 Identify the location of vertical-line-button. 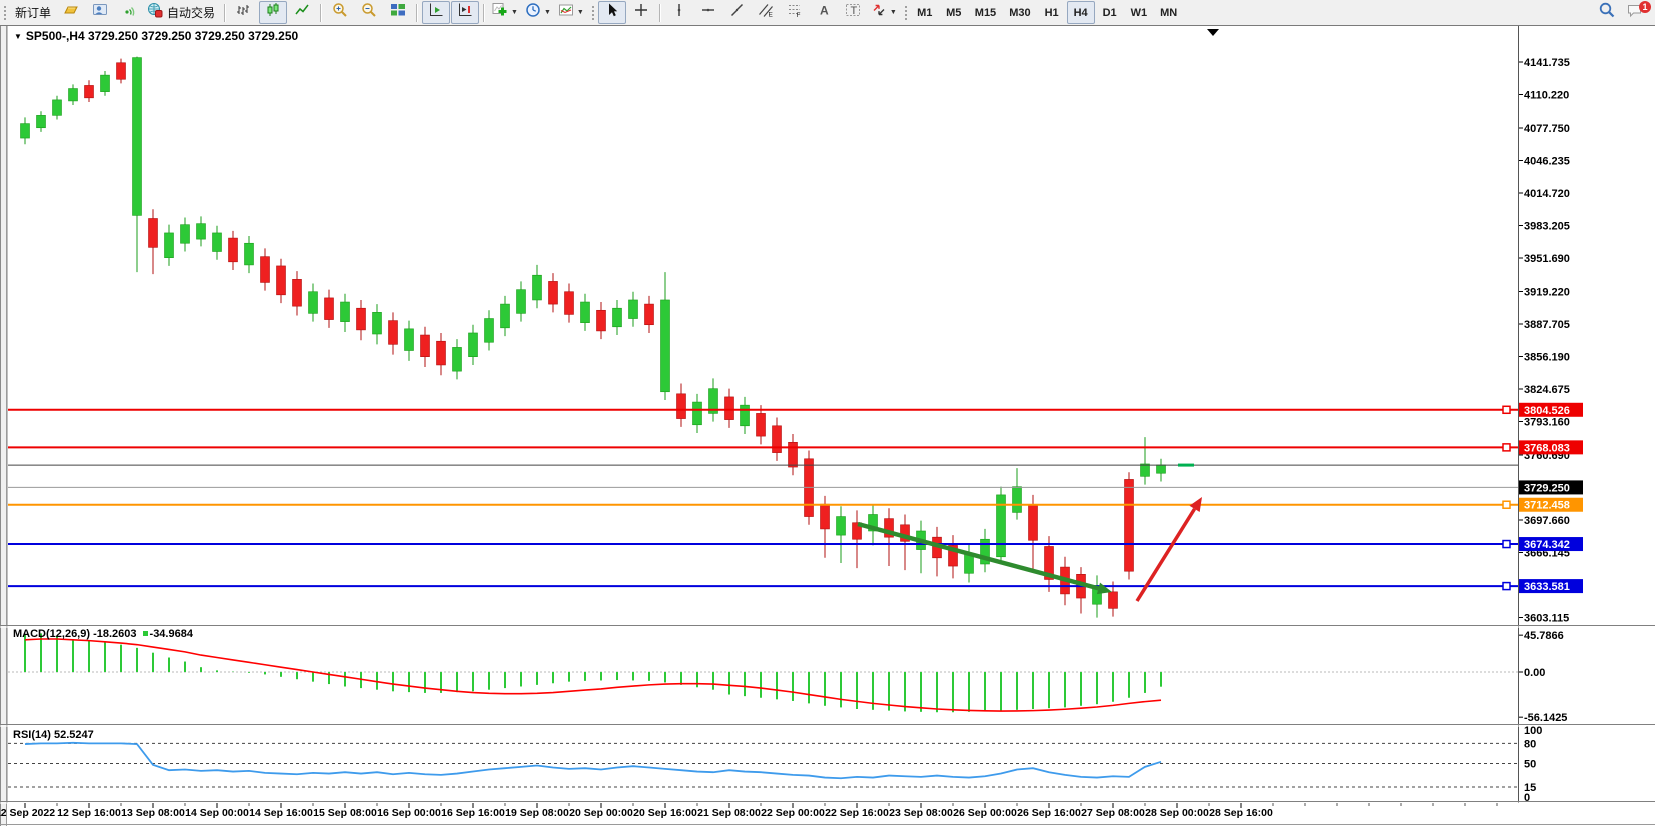
(679, 12).